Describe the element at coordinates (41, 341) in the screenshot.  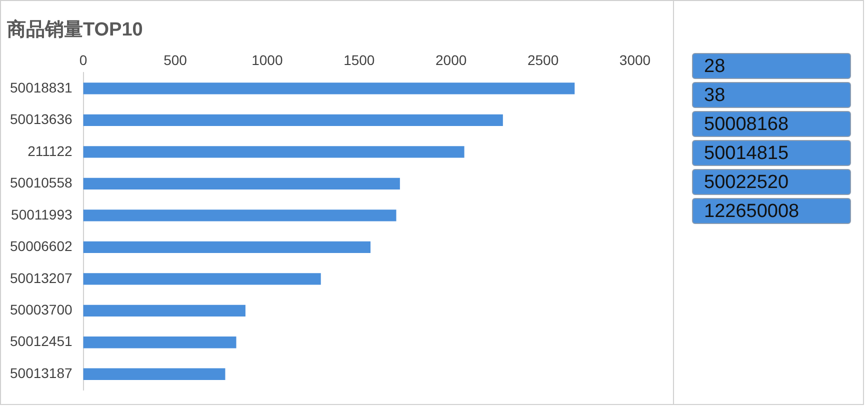
I see `y-tick-label: 50012451` at that location.